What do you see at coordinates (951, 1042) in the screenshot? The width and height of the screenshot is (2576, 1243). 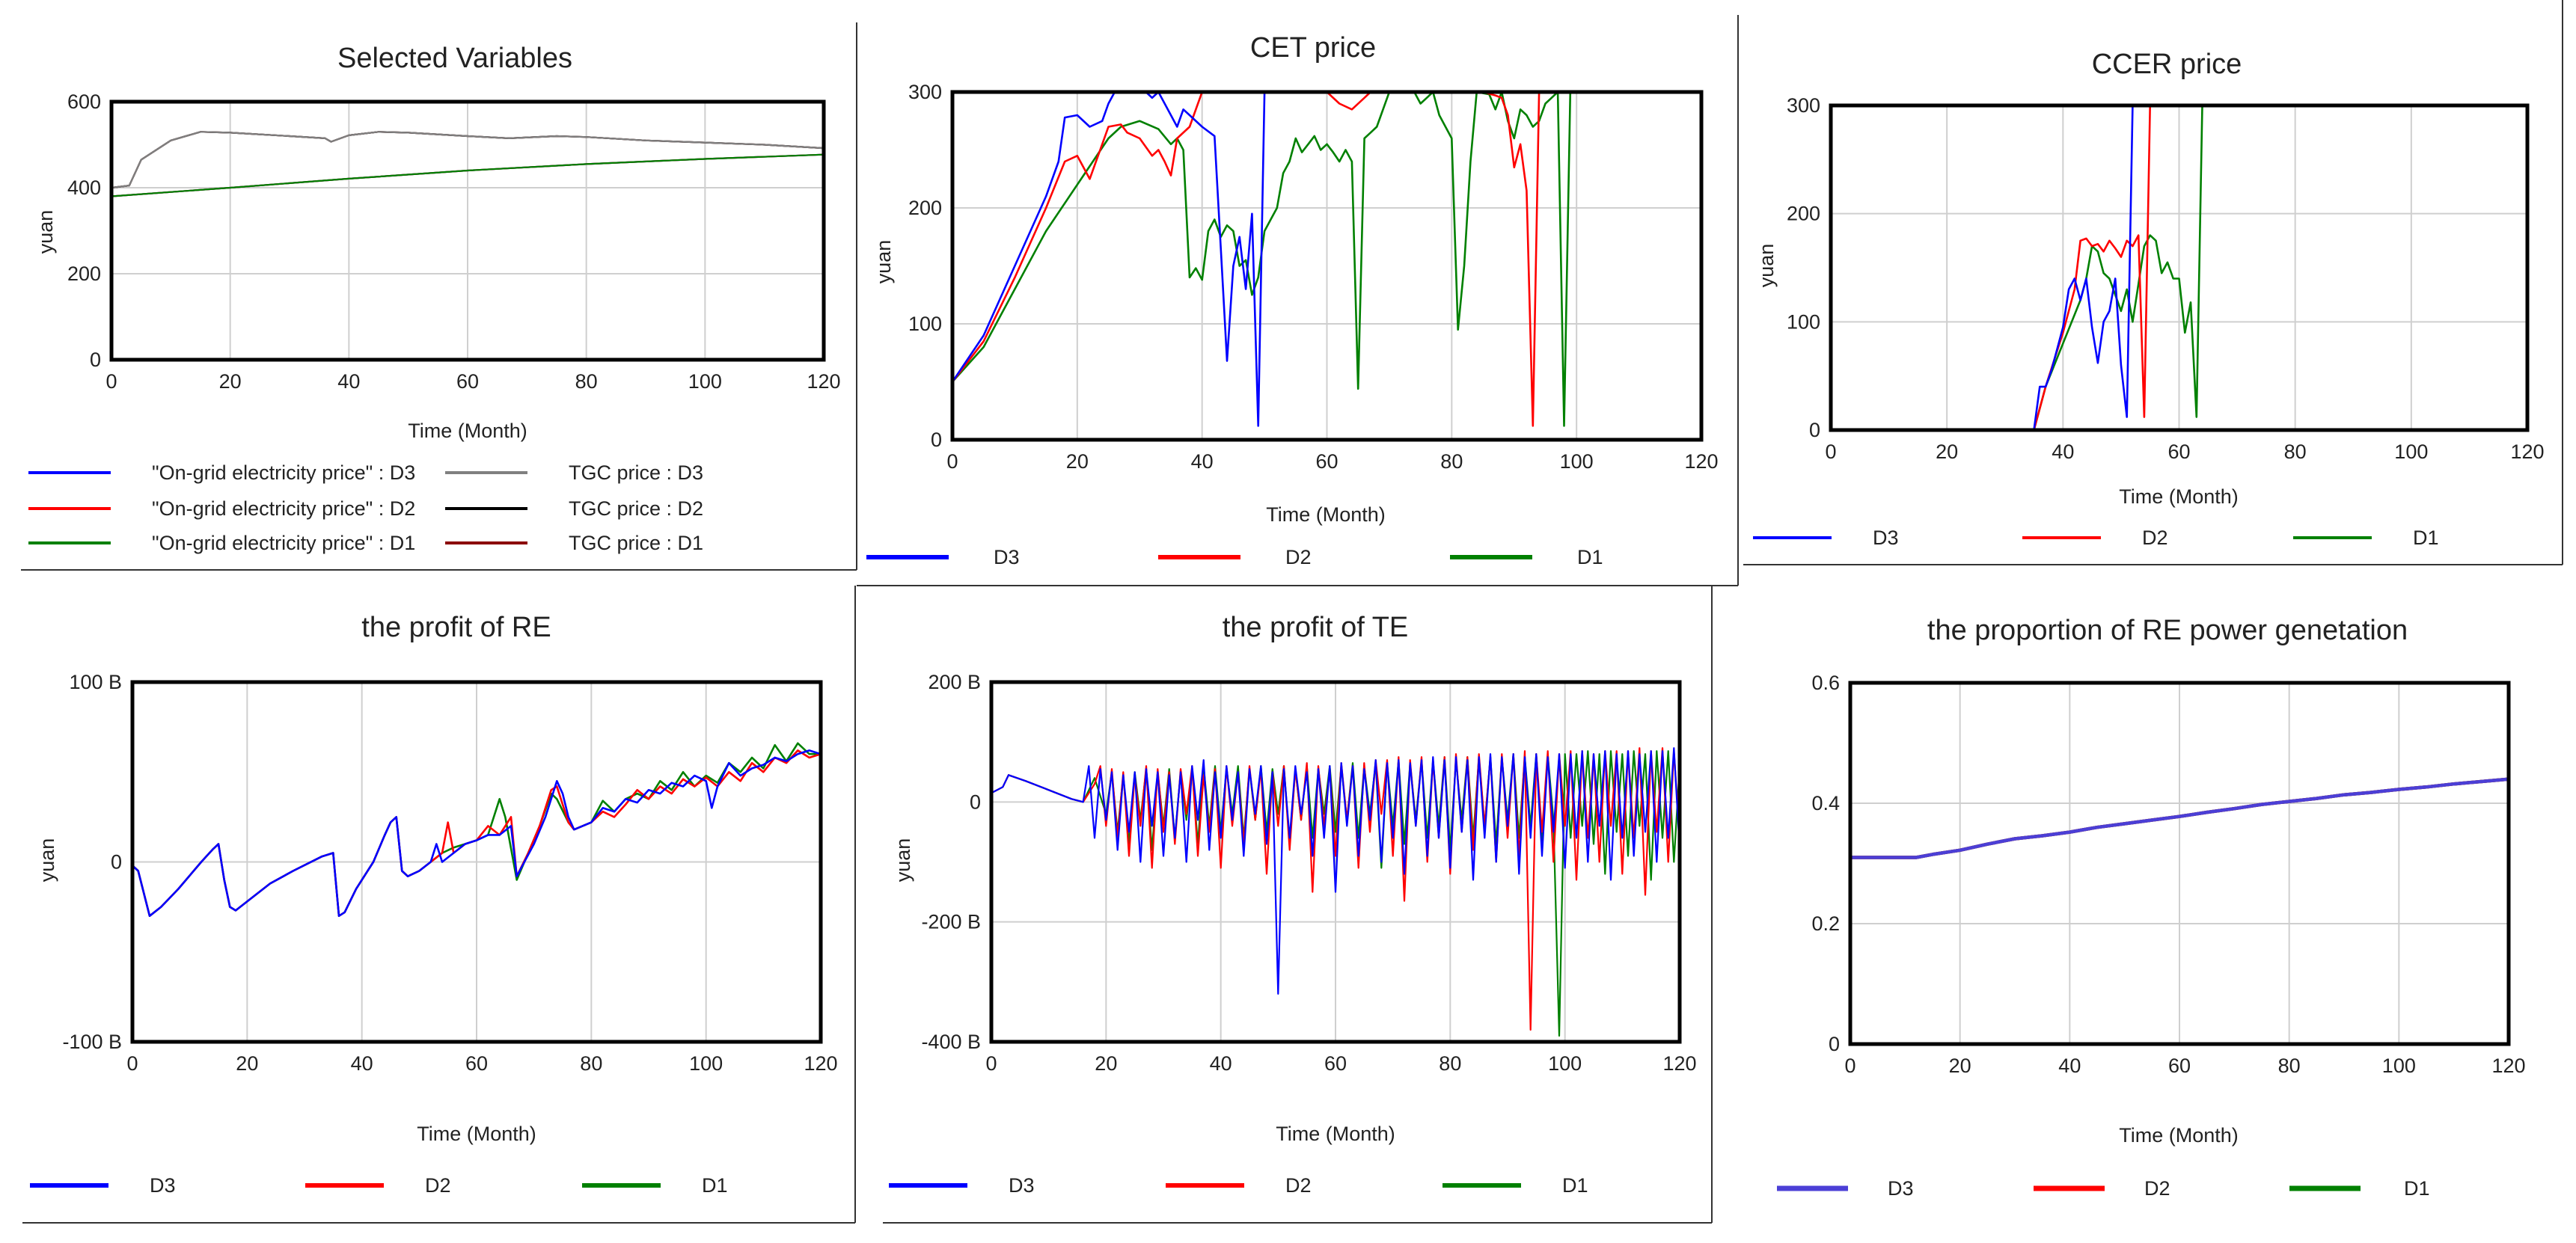 I see `y-tick-label: -400 B` at bounding box center [951, 1042].